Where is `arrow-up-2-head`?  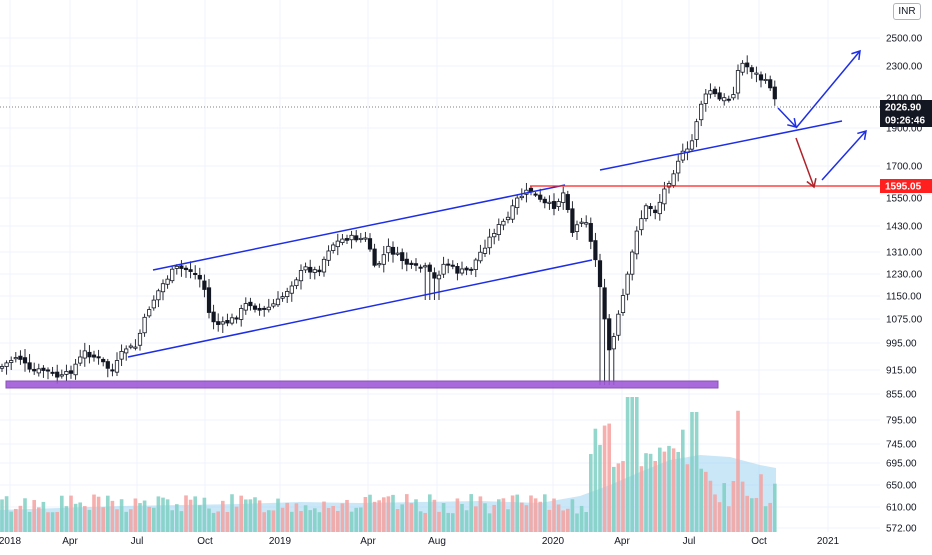
arrow-up-2-head is located at coordinates (862, 135).